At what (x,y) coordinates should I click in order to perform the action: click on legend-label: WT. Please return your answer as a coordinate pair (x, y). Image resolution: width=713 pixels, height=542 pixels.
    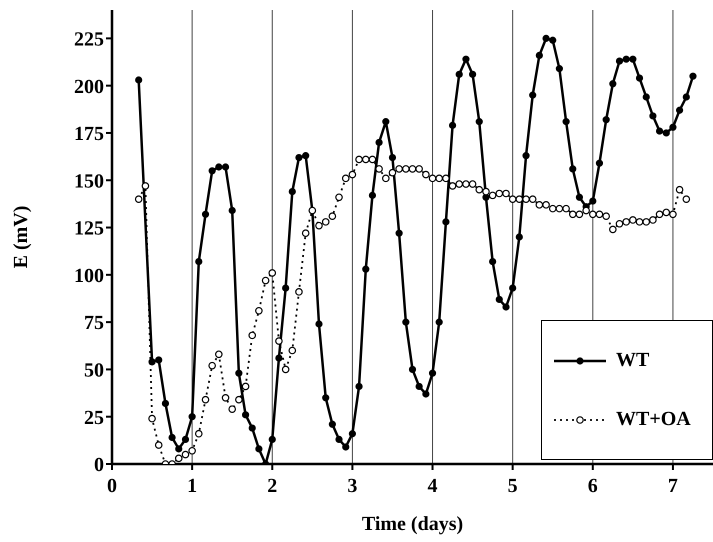
    Looking at the image, I should click on (633, 360).